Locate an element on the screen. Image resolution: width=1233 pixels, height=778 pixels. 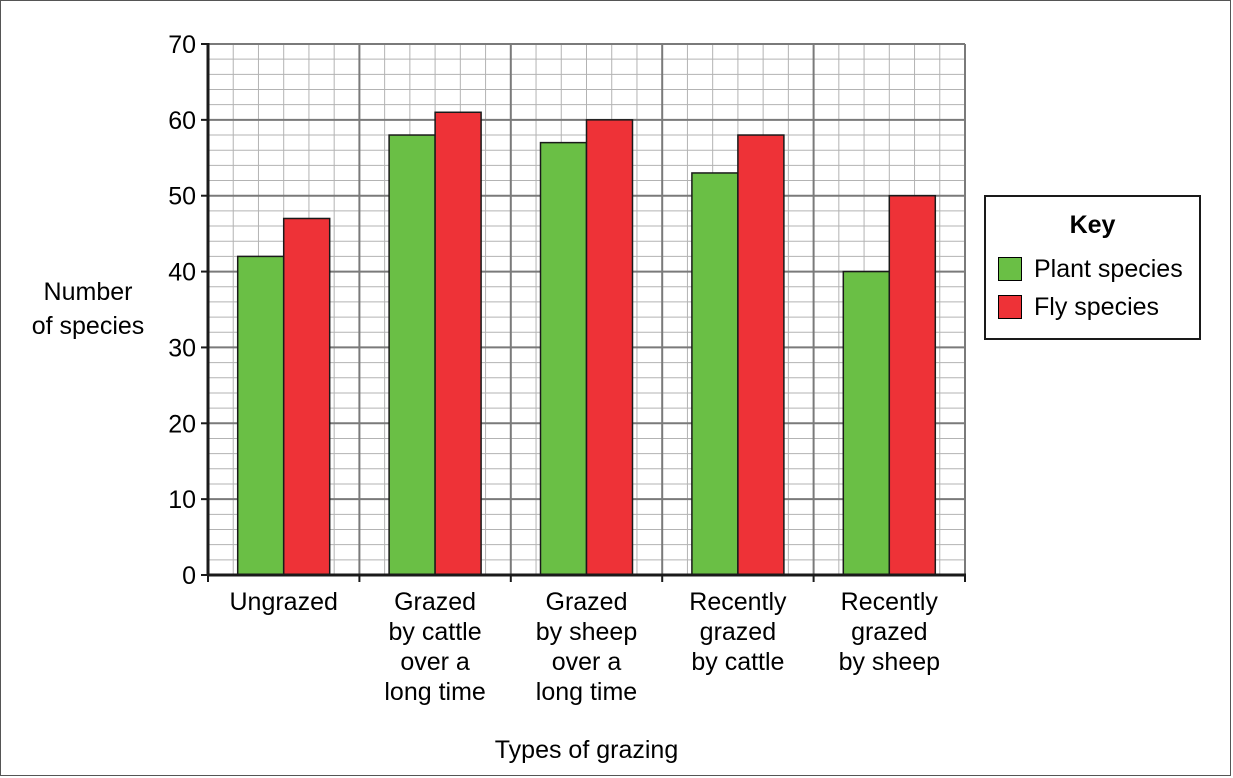
x-tick-label: Recently grazed by cattle is located at coordinates (738, 632).